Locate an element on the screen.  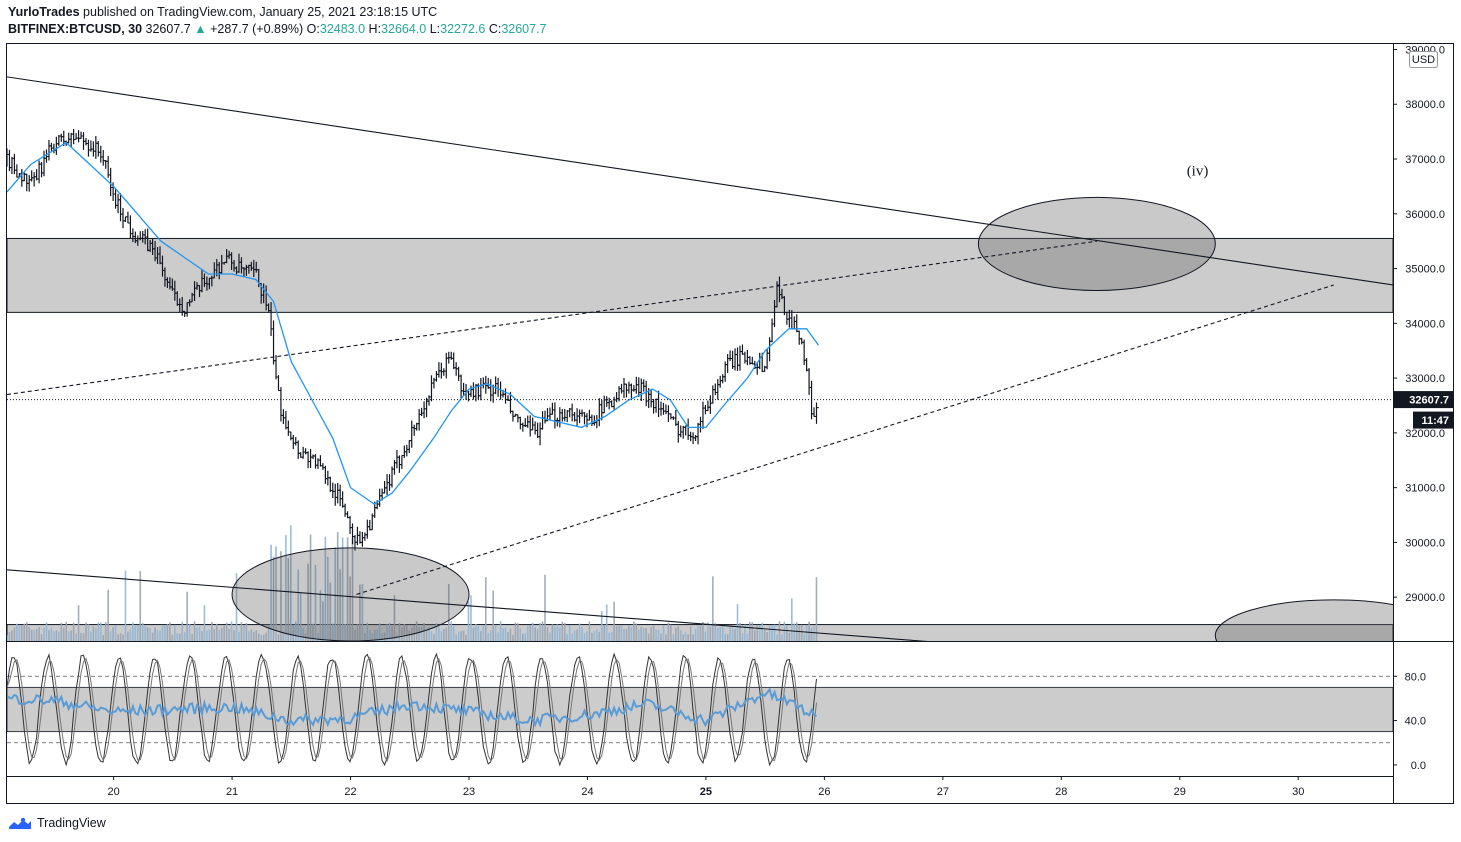
currency-badge is located at coordinates (1423, 59).